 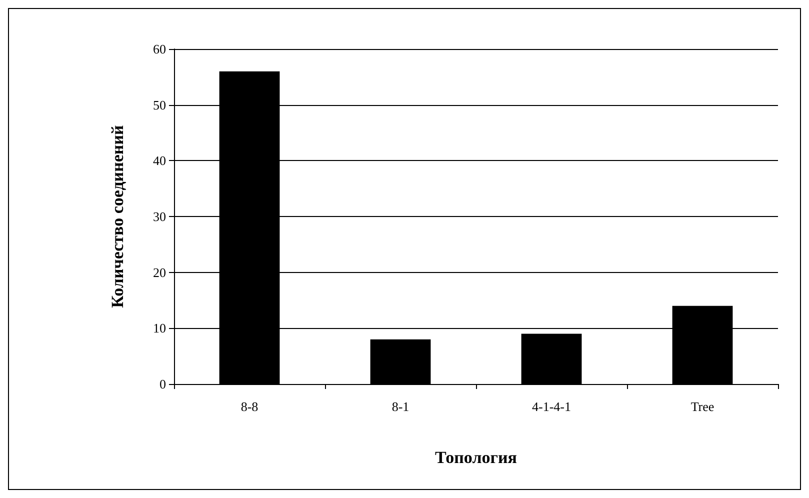 What do you see at coordinates (159, 49) in the screenshot?
I see `y-tick-label: 60` at bounding box center [159, 49].